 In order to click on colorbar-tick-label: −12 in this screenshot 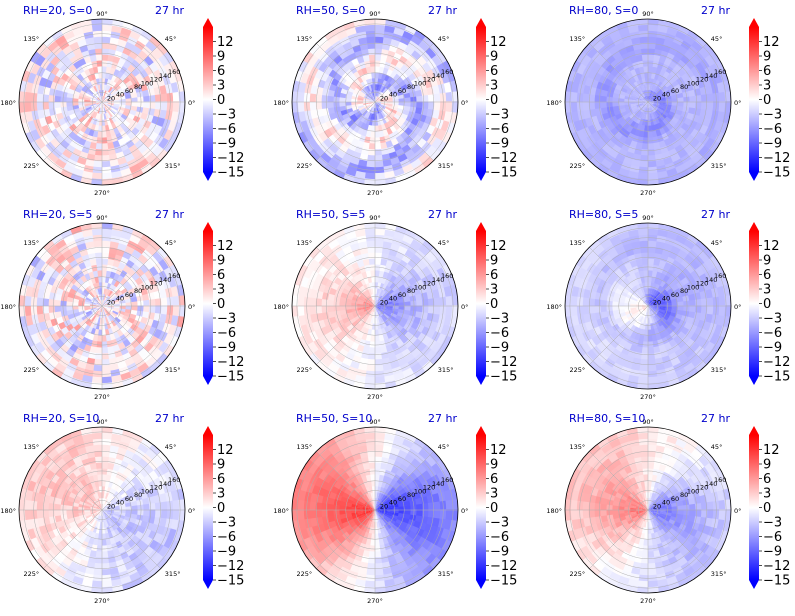, I will do `click(776, 362)`.